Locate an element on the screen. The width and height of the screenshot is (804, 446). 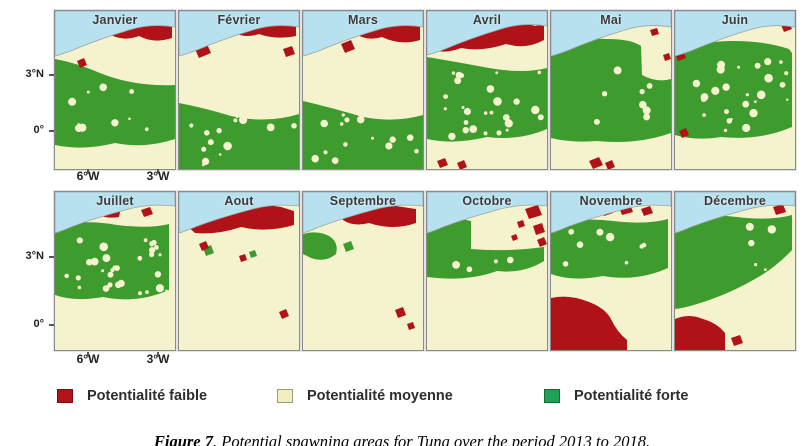
map-avril is located at coordinates (487, 90).